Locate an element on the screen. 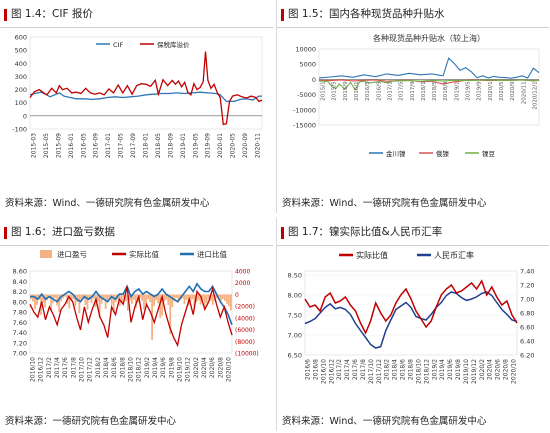  x-tick-label: 2017-05 is located at coordinates (121, 145).